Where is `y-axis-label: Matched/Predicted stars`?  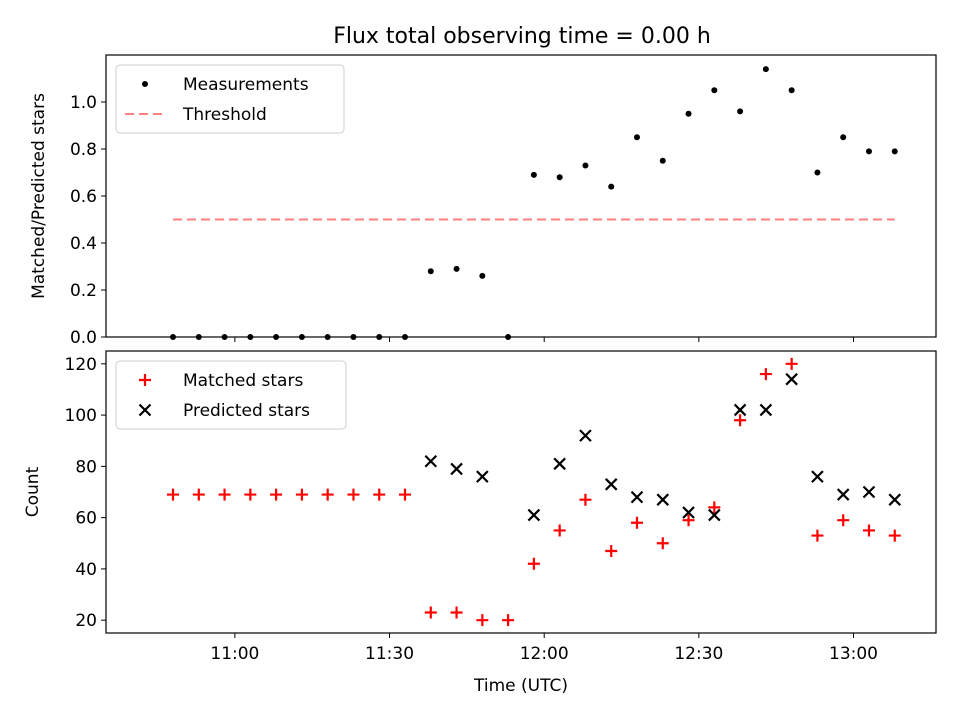 y-axis-label: Matched/Predicted stars is located at coordinates (39, 196).